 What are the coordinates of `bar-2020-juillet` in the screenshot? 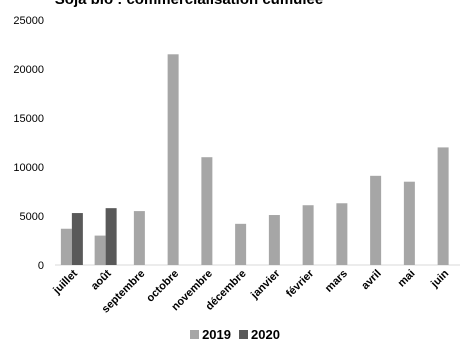 It's located at (77, 239).